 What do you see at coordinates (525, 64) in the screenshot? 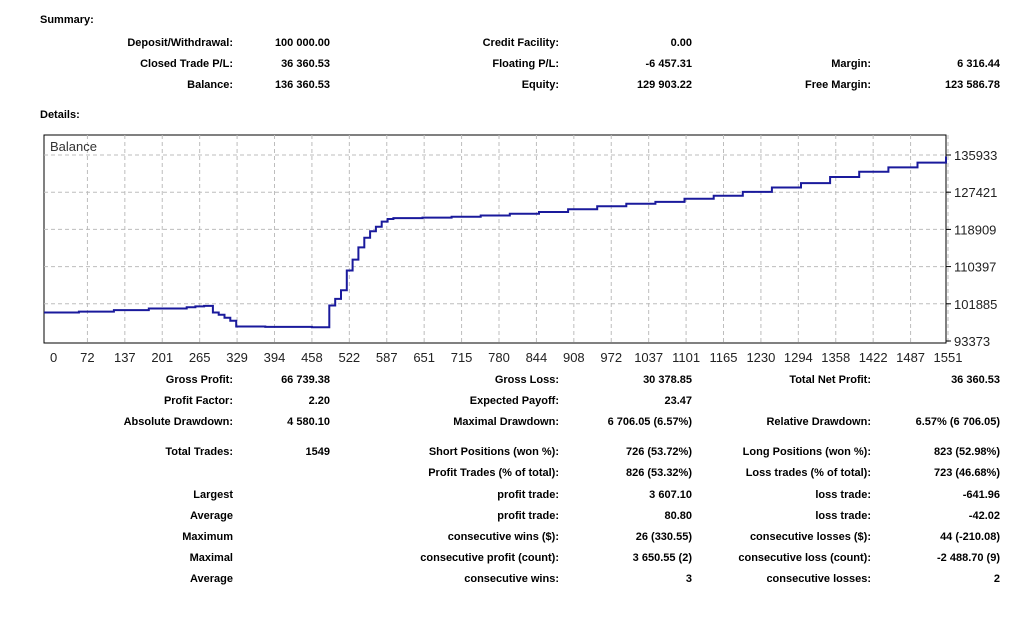
I see `floating-pl-label: Floating P/L:` at bounding box center [525, 64].